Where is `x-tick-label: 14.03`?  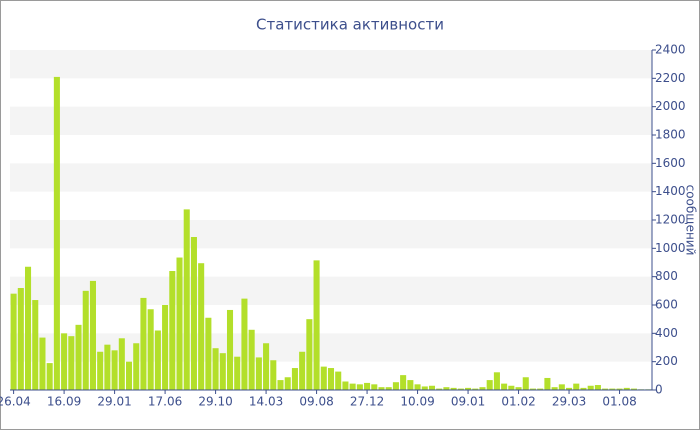 x-tick-label: 14.03 is located at coordinates (266, 402).